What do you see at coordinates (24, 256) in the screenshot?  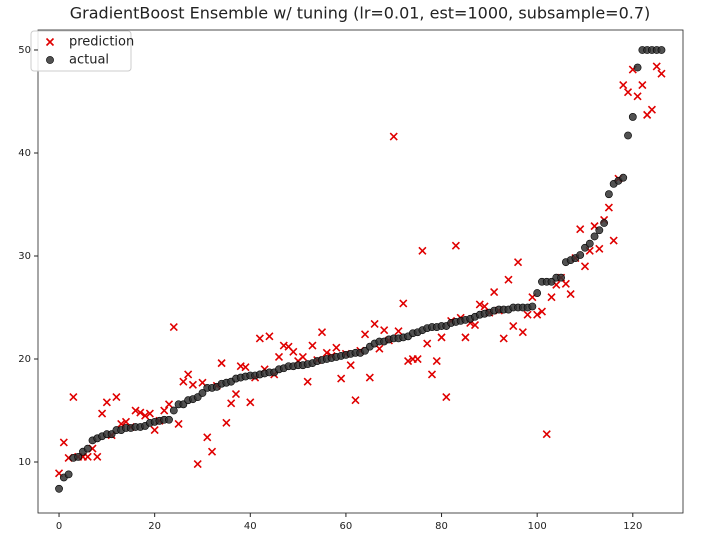 I see `y-tick-label: 30` at bounding box center [24, 256].